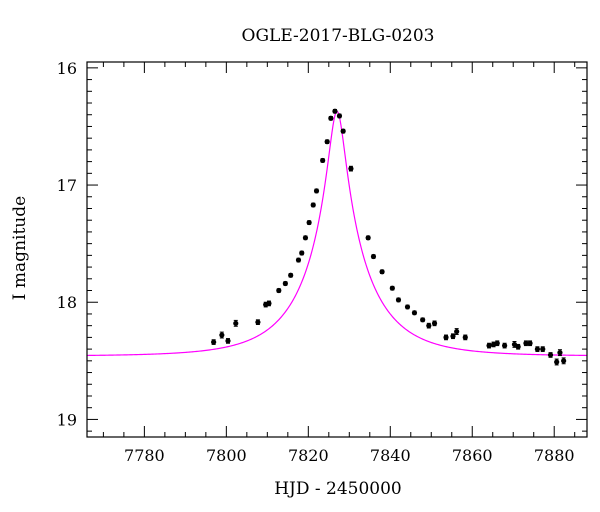 Image resolution: width=600 pixels, height=512 pixels. What do you see at coordinates (390, 455) in the screenshot?
I see `x-tick-label: 7840` at bounding box center [390, 455].